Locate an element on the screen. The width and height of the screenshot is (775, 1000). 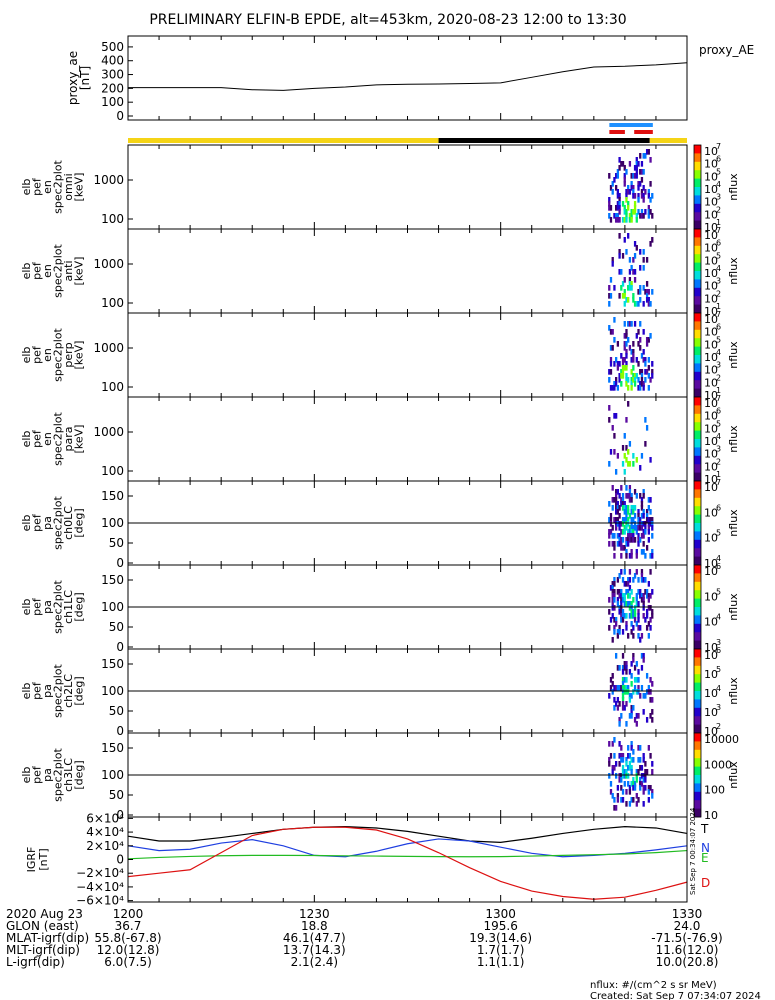
y-tick-label: 0 is located at coordinates (120, 647).